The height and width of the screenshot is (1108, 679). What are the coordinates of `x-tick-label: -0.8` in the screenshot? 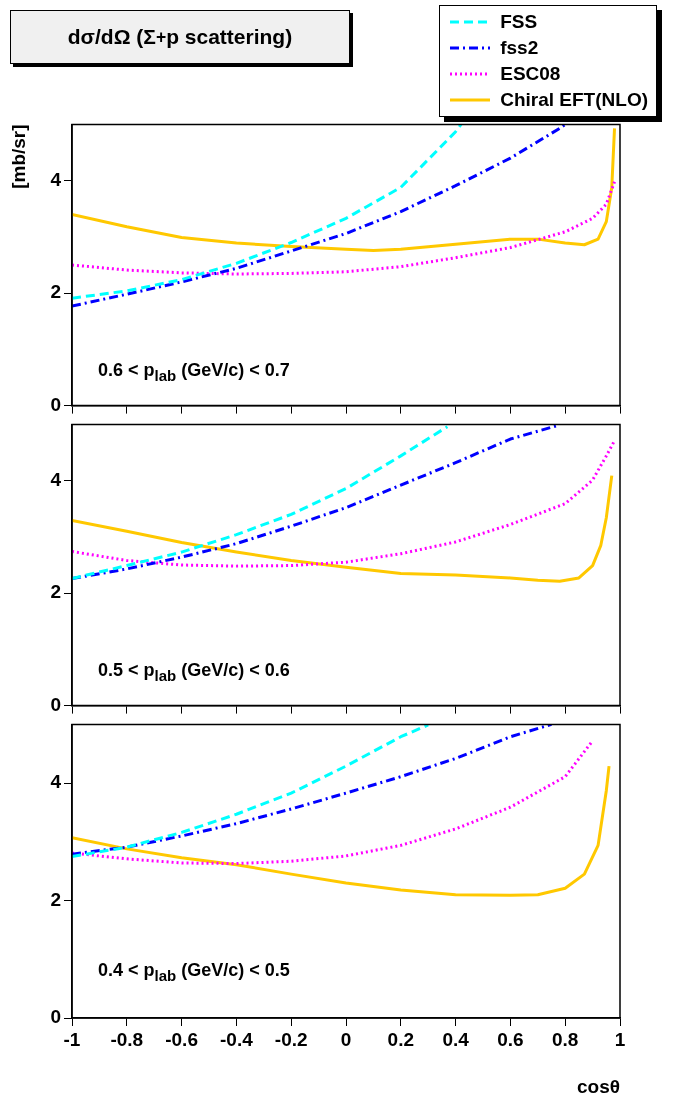 It's located at (127, 1039).